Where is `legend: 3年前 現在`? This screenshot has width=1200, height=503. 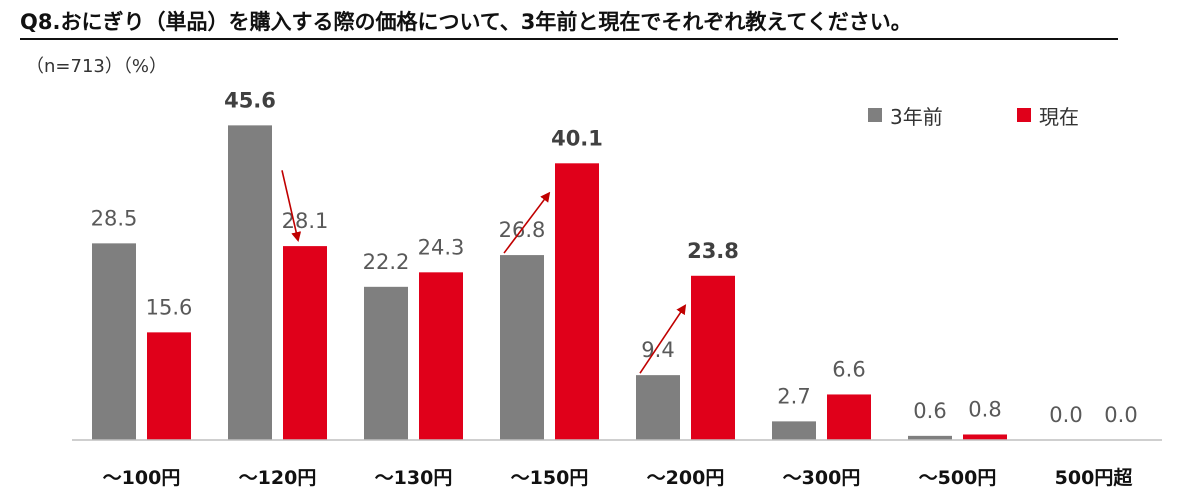
legend: 3年前 現在 is located at coordinates (973, 117).